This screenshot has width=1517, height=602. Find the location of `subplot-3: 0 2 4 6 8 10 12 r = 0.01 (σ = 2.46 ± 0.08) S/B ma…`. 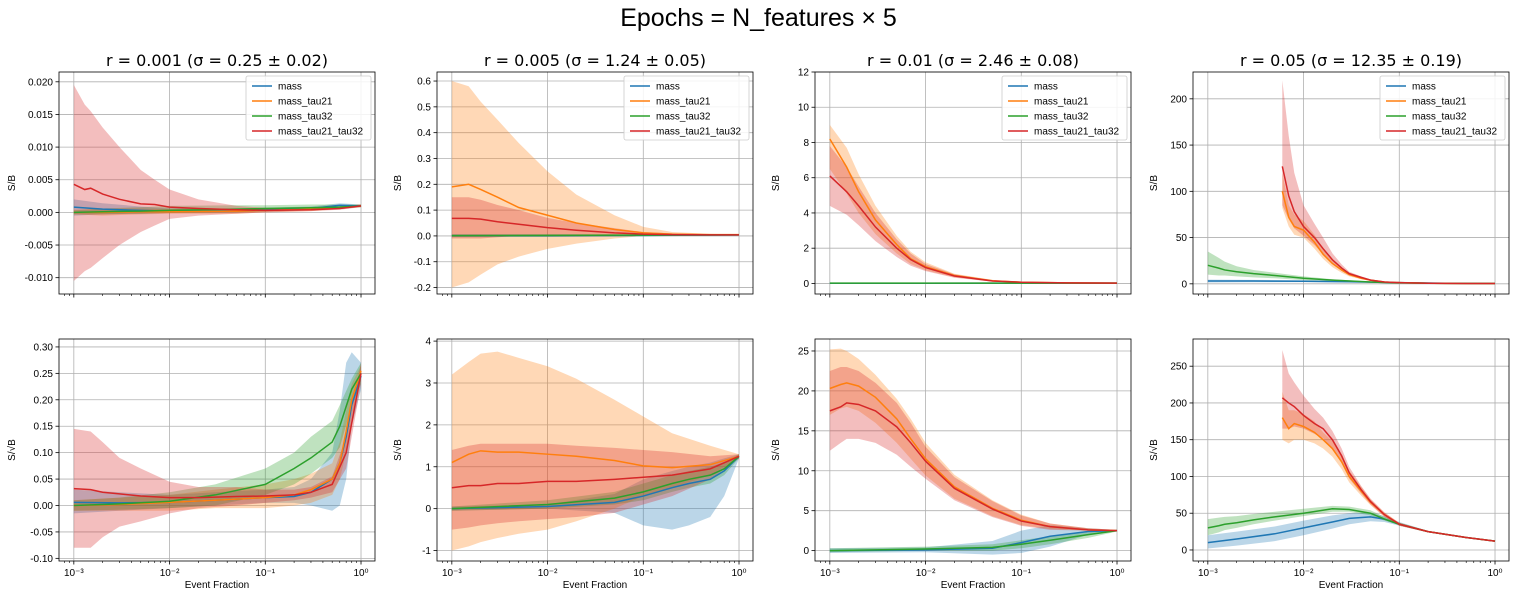

subplot-3: 0 2 4 6 8 10 12 r = 0.01 (σ = 2.46 ± 0.08) S/B ma… is located at coordinates (951, 174).